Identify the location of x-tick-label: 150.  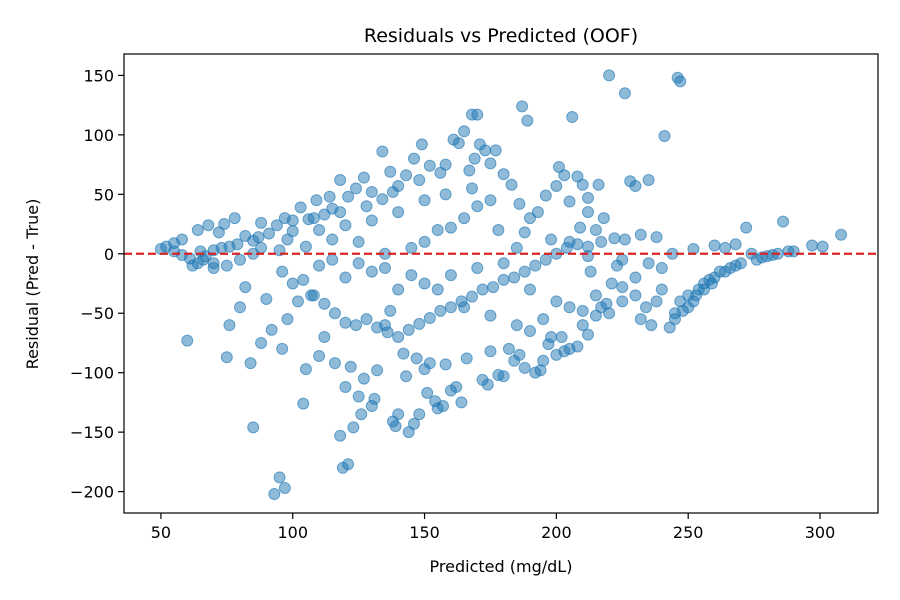
(424, 532).